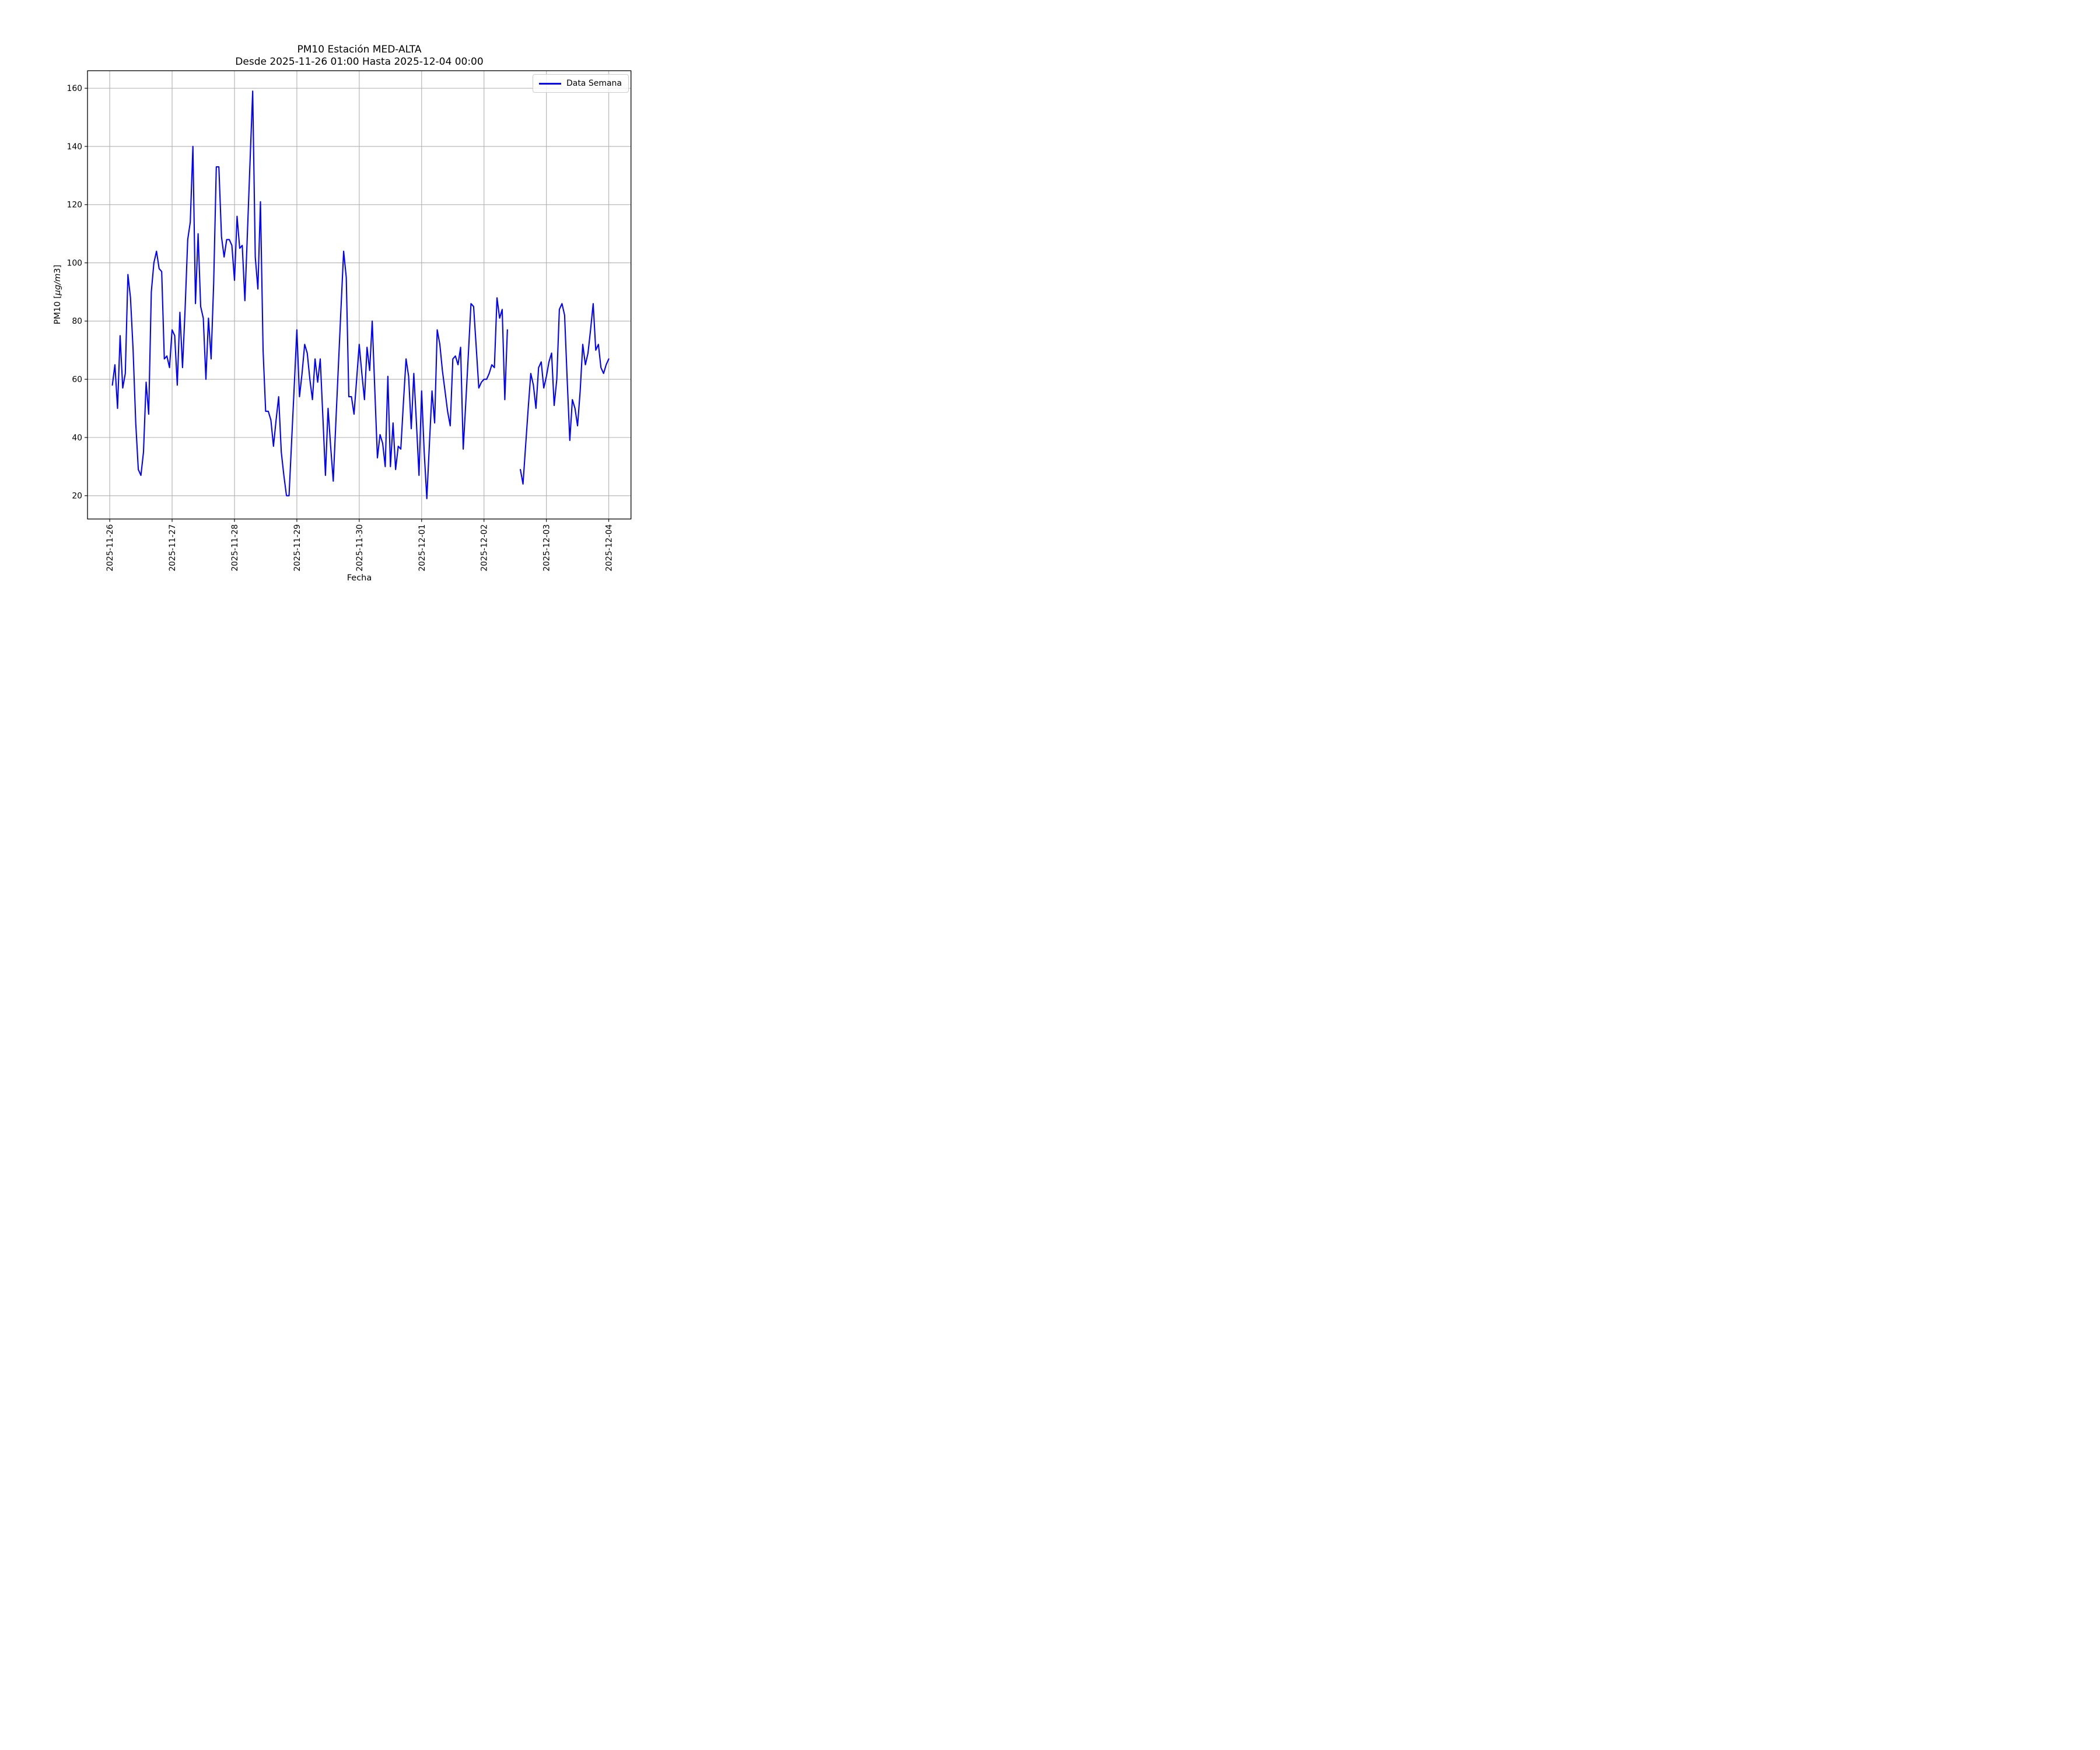 This screenshot has width=2100, height=1750. Describe the element at coordinates (235, 548) in the screenshot. I see `x-tick-label: 2025-11-28` at that location.